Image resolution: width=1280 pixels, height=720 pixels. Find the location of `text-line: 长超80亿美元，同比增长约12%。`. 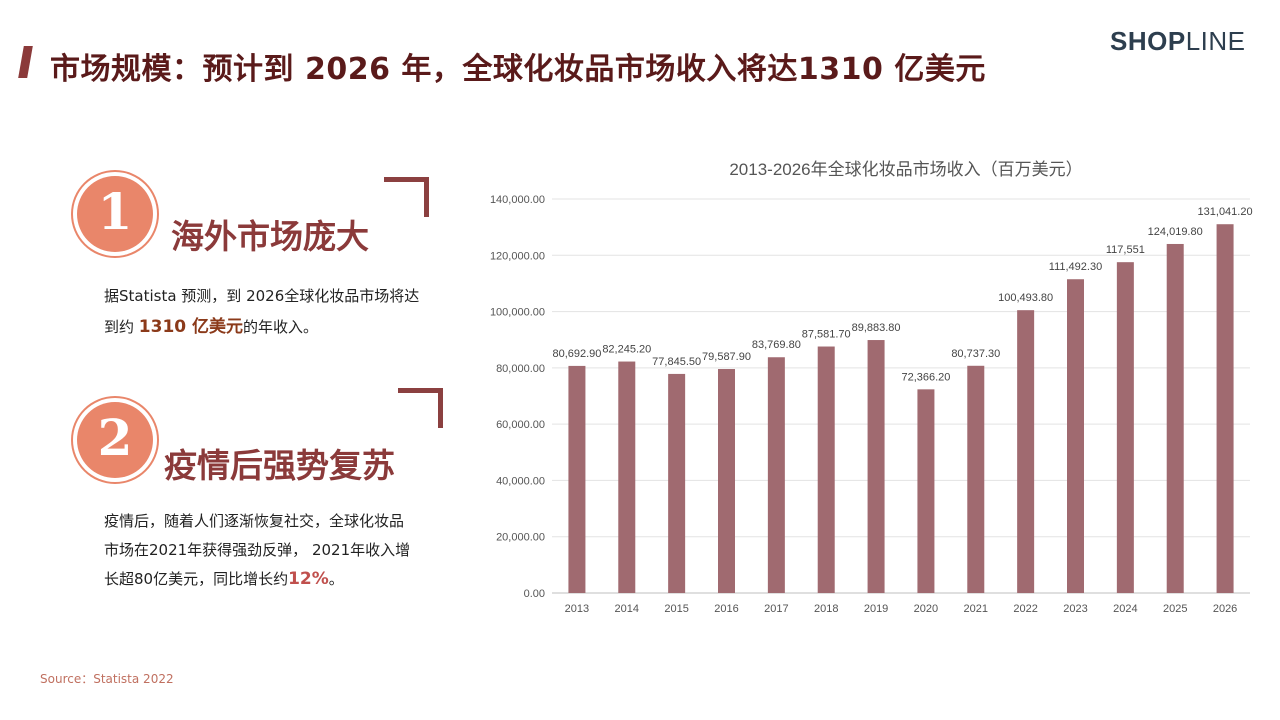

text-line: 长超80亿美元，同比增长约12%。 is located at coordinates (257, 579).